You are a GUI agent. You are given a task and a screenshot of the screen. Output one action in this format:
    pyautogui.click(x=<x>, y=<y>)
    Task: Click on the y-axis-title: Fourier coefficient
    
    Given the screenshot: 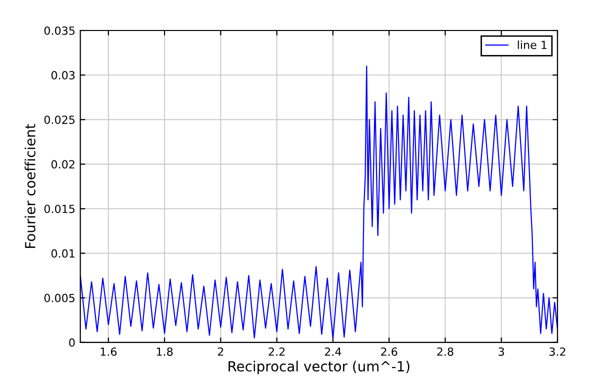 What is the action you would take?
    pyautogui.click(x=30, y=186)
    